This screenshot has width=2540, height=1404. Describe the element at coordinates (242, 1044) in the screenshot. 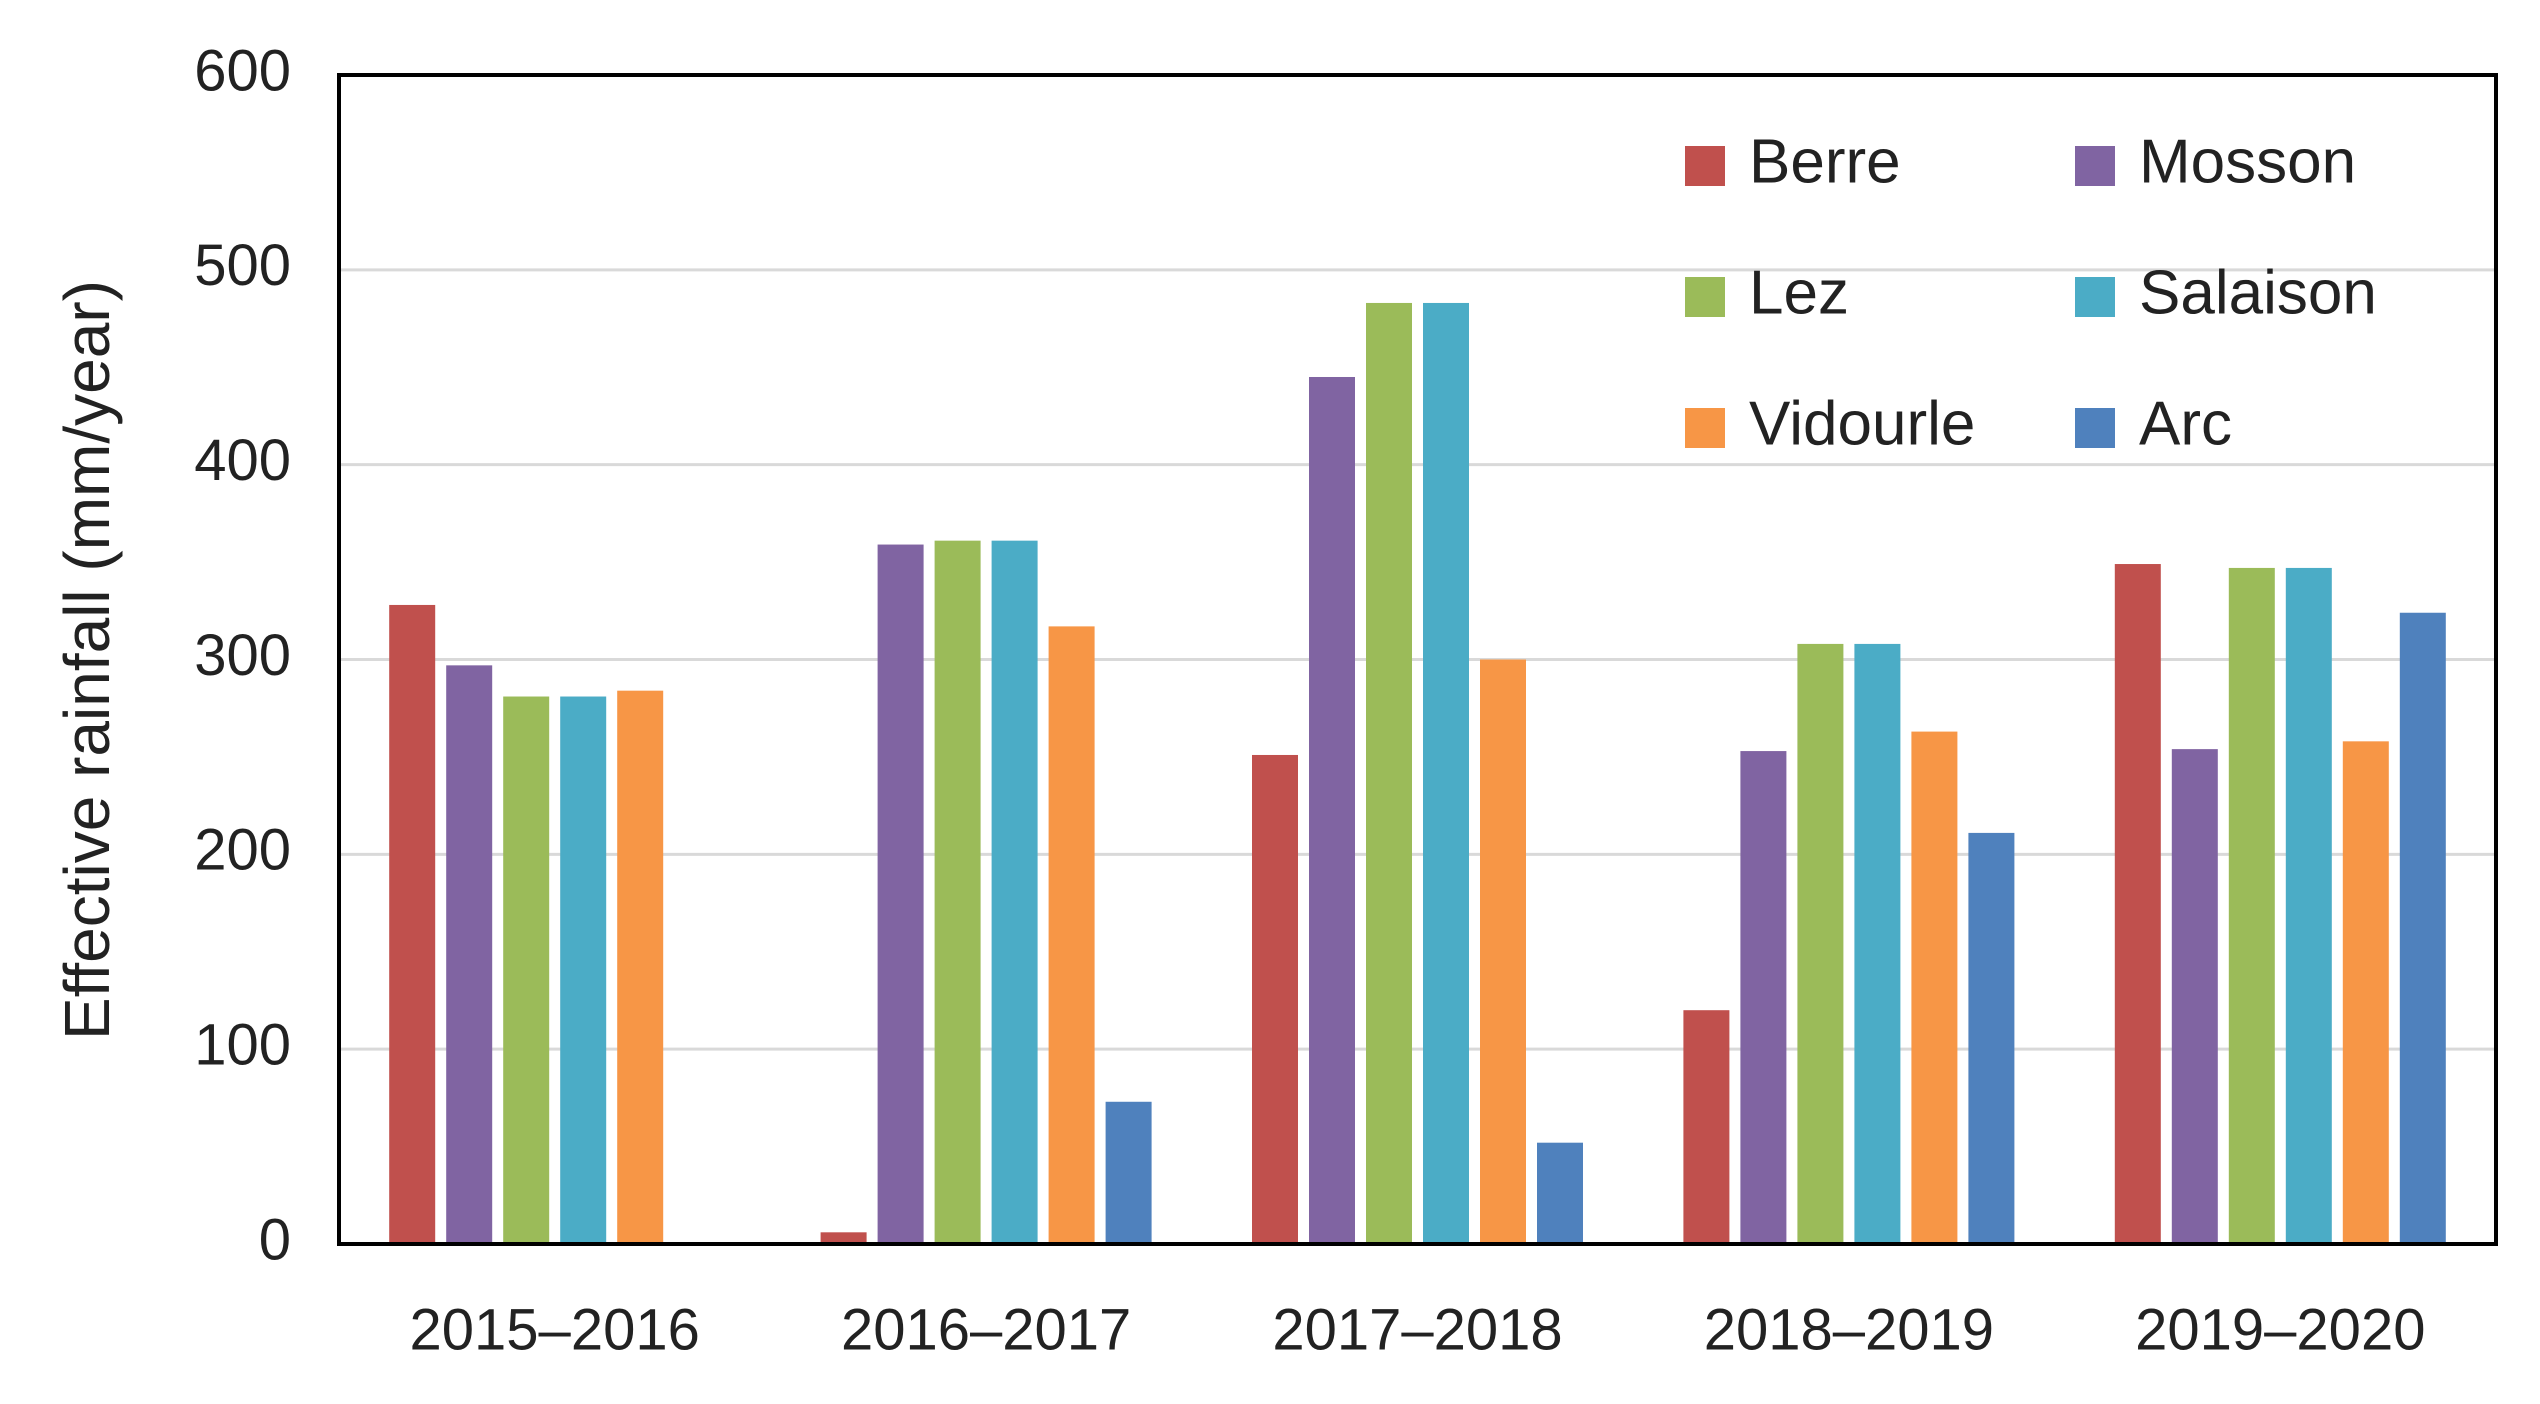

I see `y-tick-label: 100` at that location.